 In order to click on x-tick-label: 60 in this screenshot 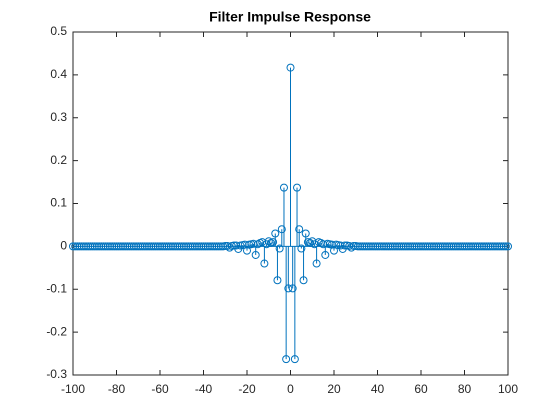, I will do `click(421, 389)`.